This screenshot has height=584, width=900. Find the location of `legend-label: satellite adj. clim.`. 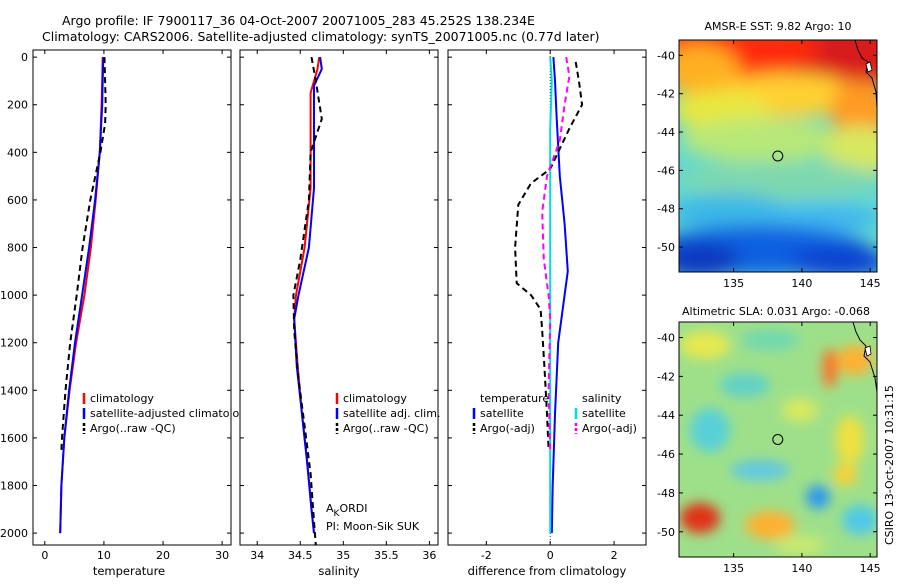

legend-label: satellite adj. clim. is located at coordinates (391, 413).